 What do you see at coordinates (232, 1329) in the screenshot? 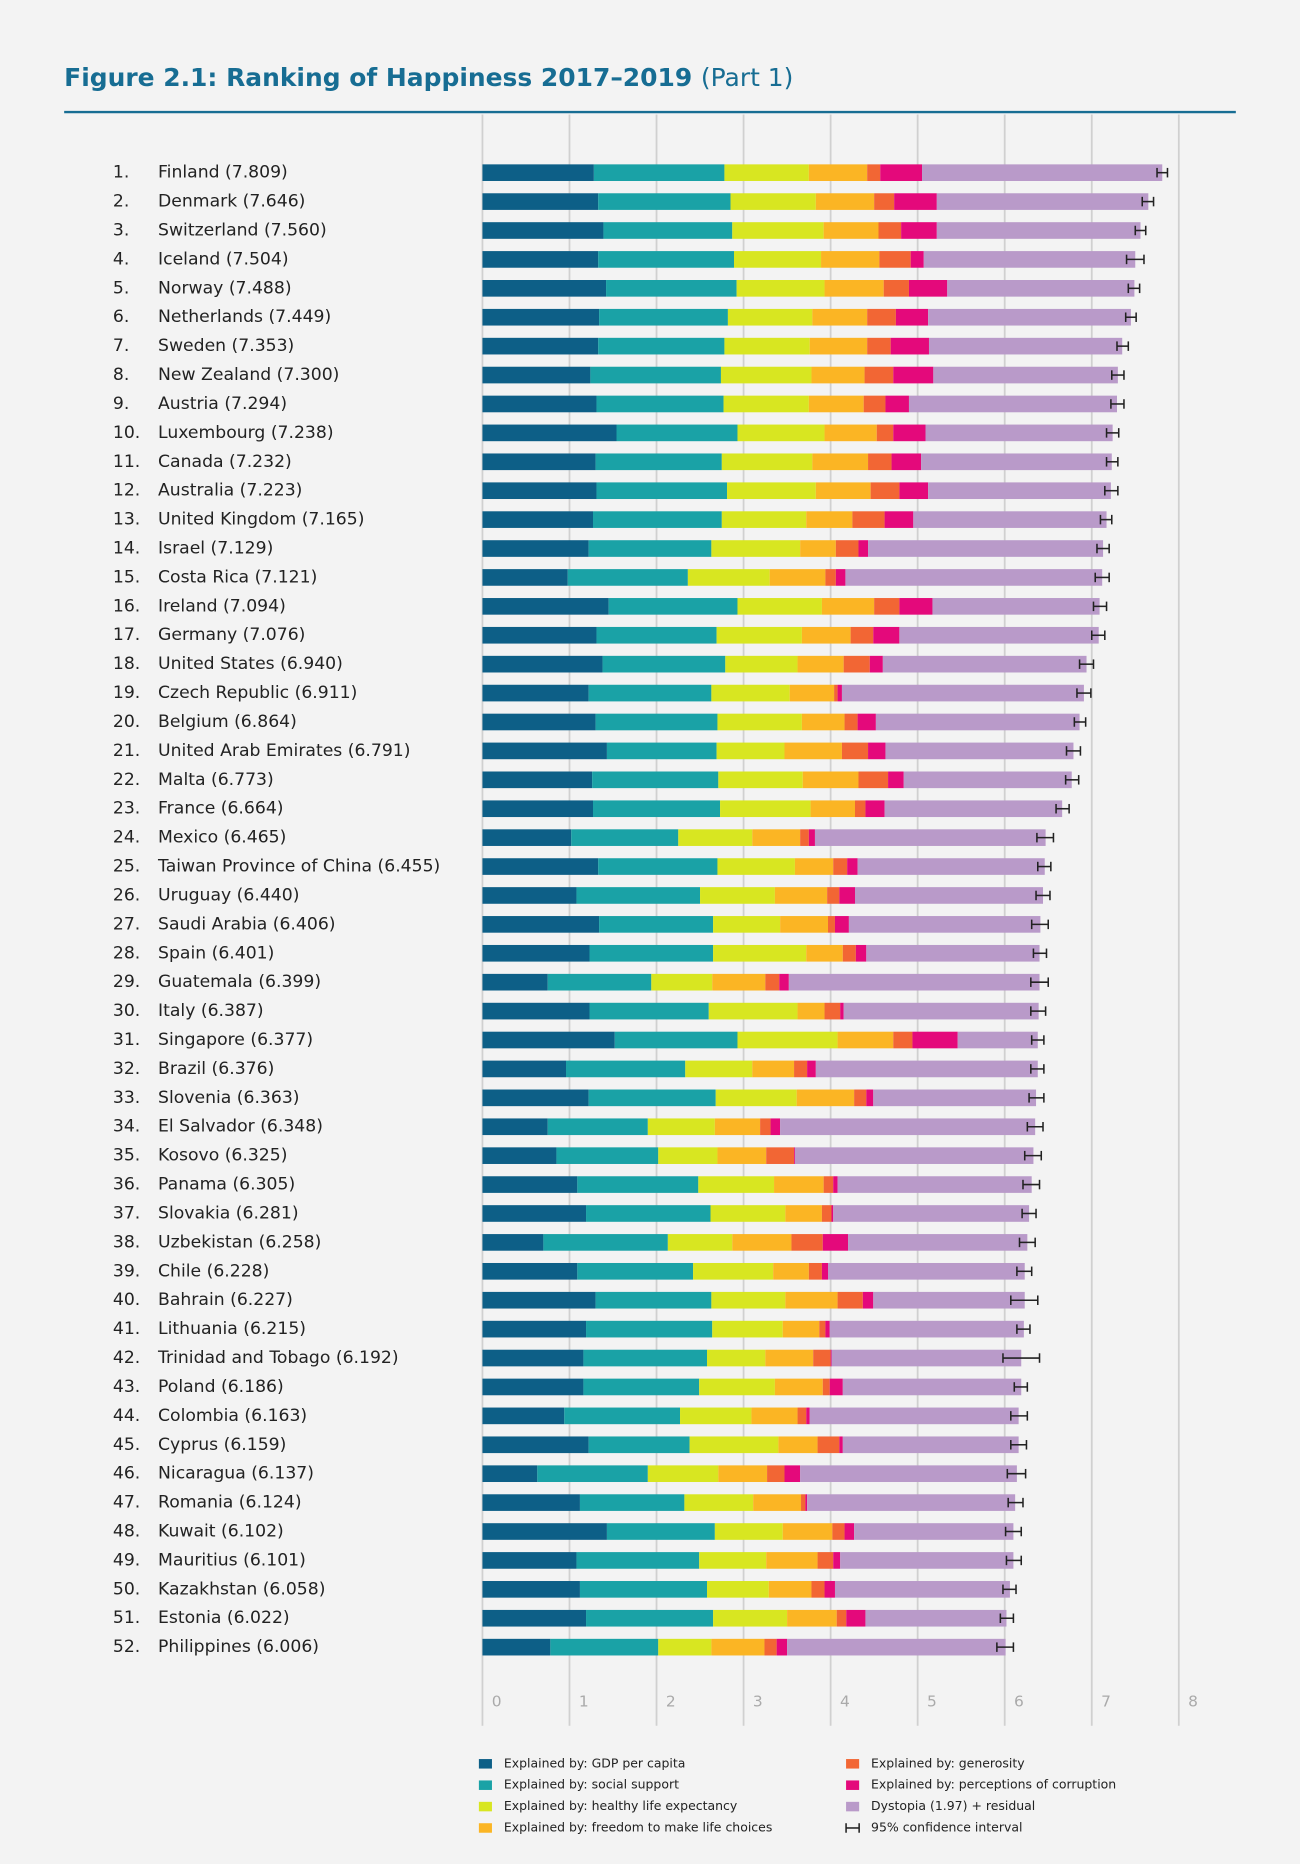
I see `category-label: Lithuania (6.215)` at bounding box center [232, 1329].